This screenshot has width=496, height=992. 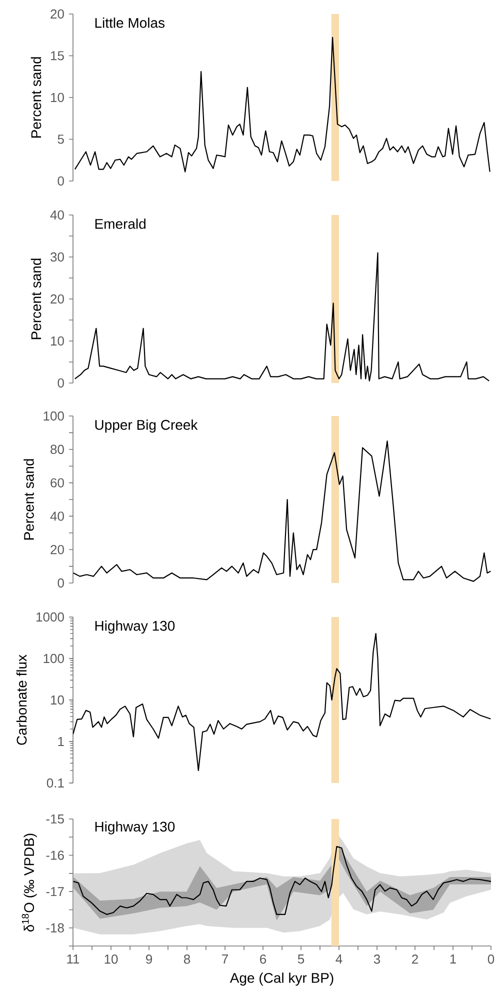 What do you see at coordinates (55, 783) in the screenshot?
I see `y-tick-label: 0.1` at bounding box center [55, 783].